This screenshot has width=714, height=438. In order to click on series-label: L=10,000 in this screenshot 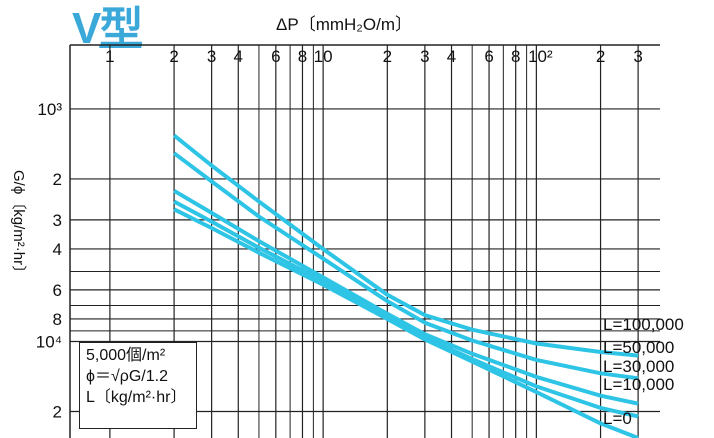, I will do `click(638, 384)`.